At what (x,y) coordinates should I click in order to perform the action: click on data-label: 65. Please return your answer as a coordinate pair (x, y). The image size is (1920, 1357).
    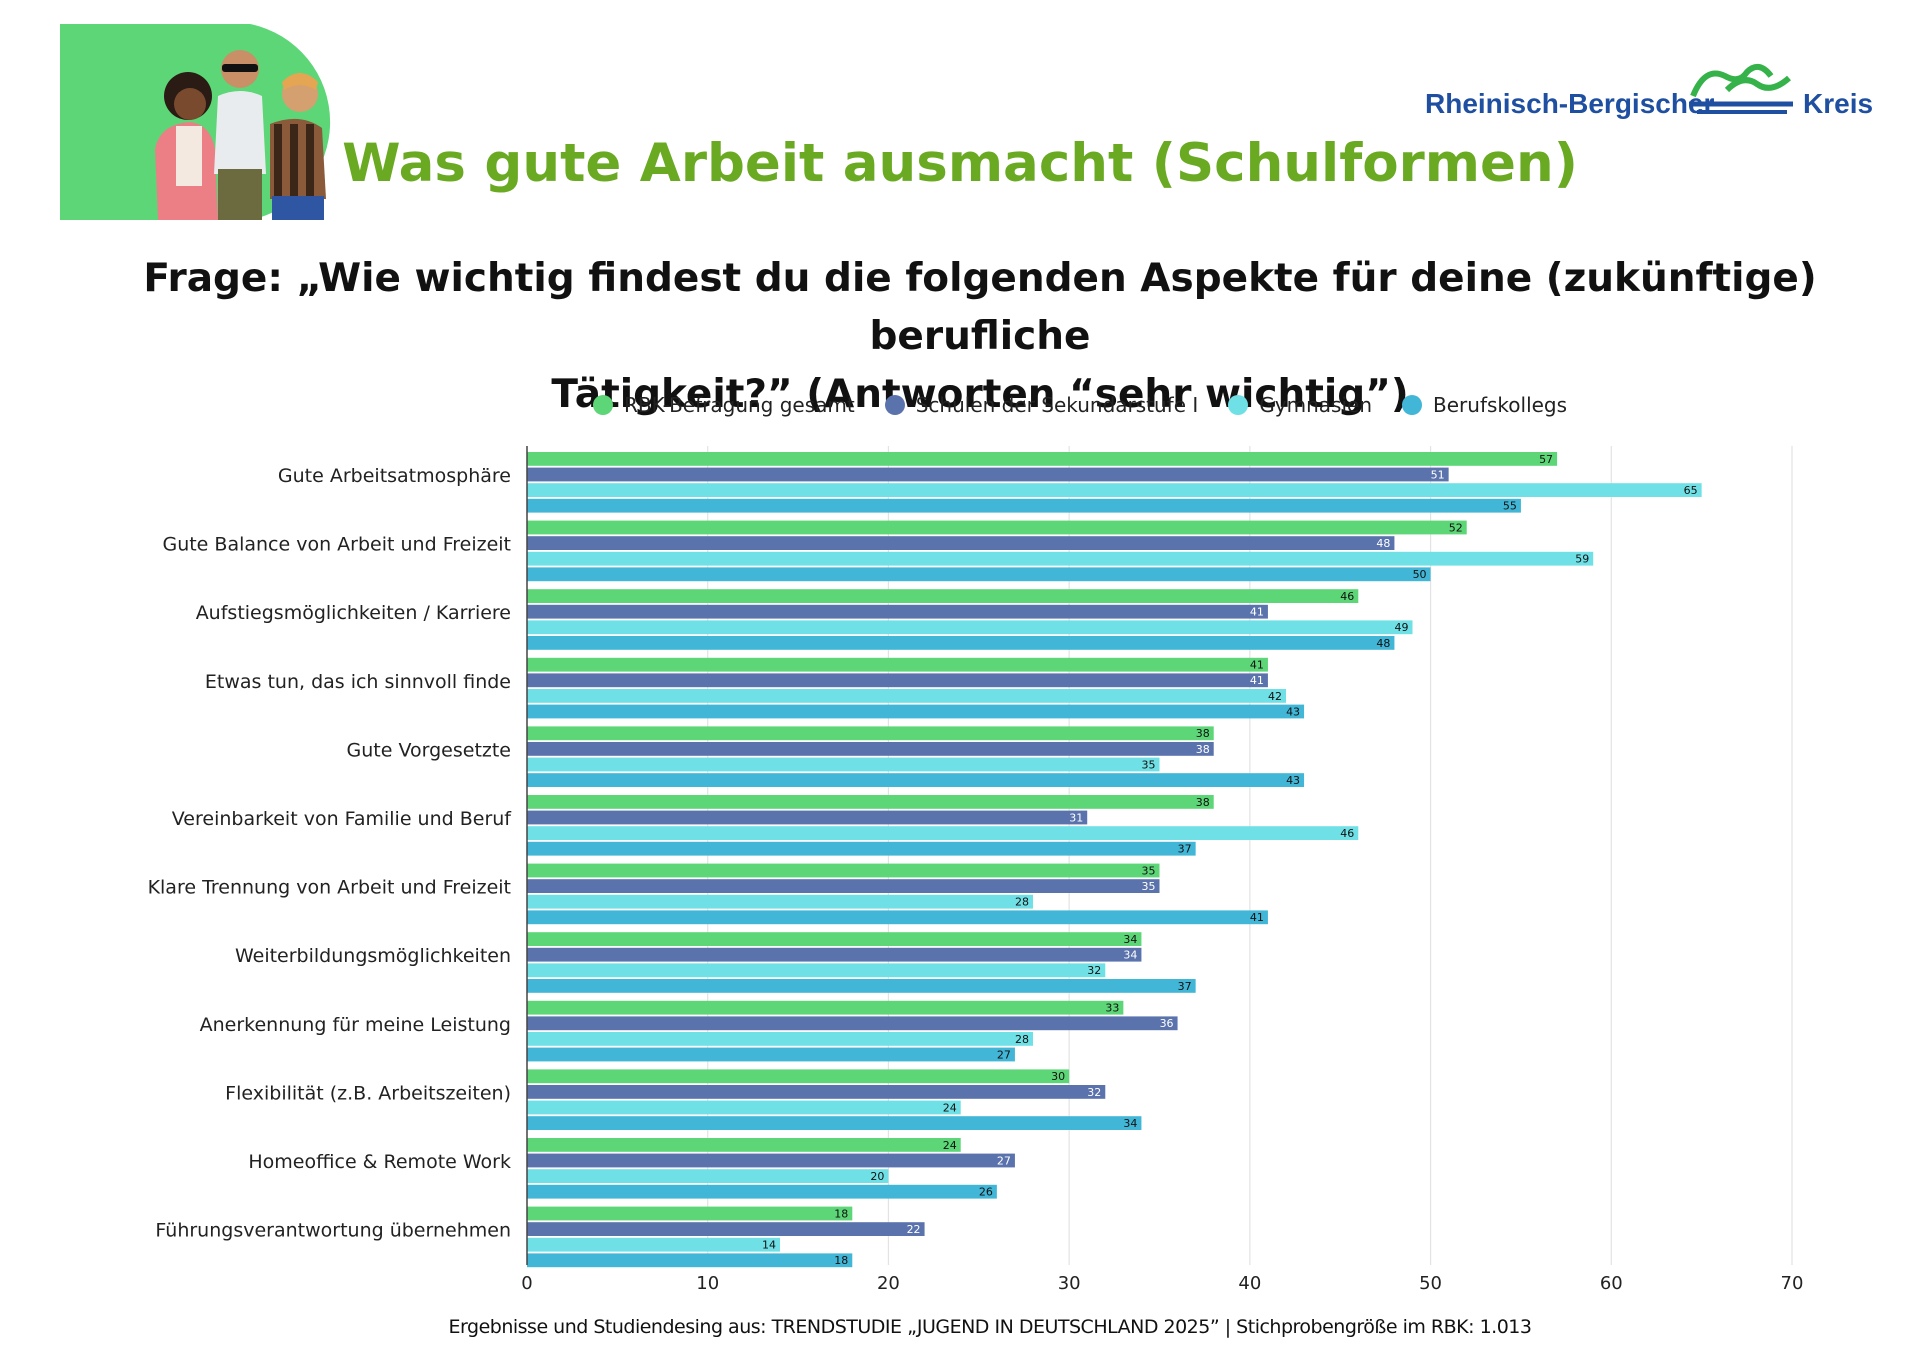
    Looking at the image, I should click on (1691, 490).